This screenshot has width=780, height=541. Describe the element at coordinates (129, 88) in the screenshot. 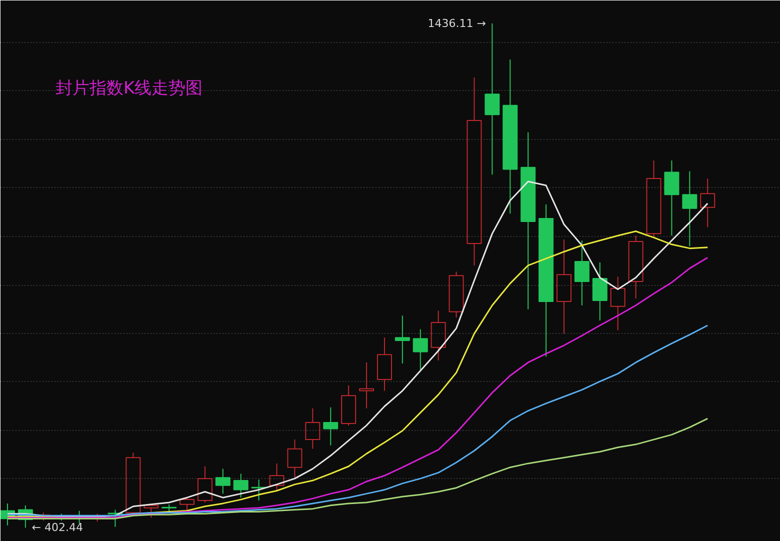

I see `text: 封片指数K线走势图` at that location.